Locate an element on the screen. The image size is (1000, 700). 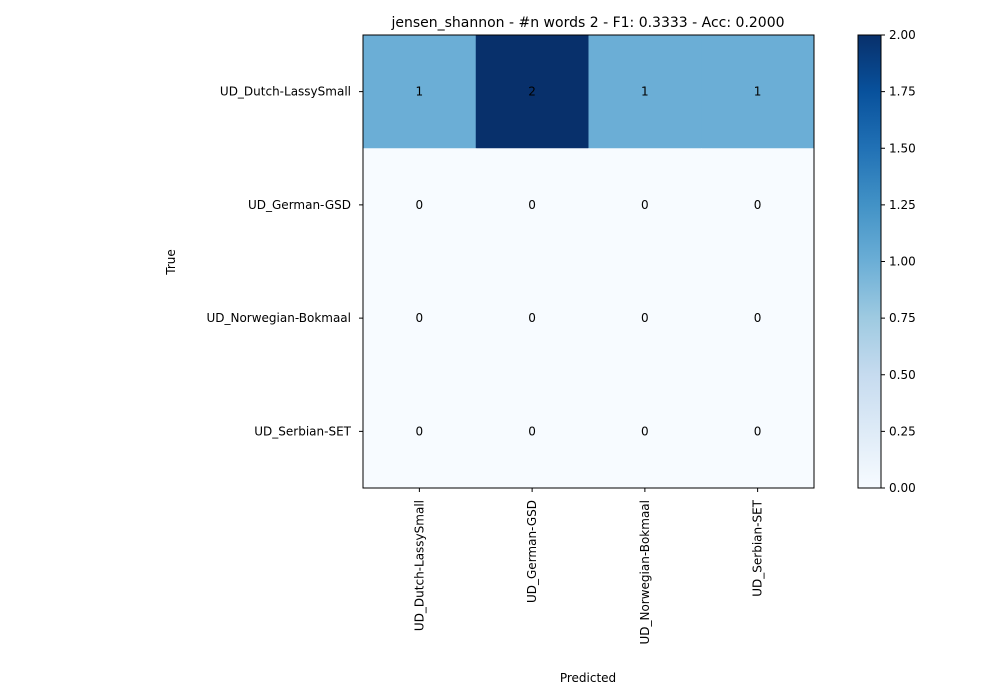
x-axis-label: Predicted is located at coordinates (588, 678).